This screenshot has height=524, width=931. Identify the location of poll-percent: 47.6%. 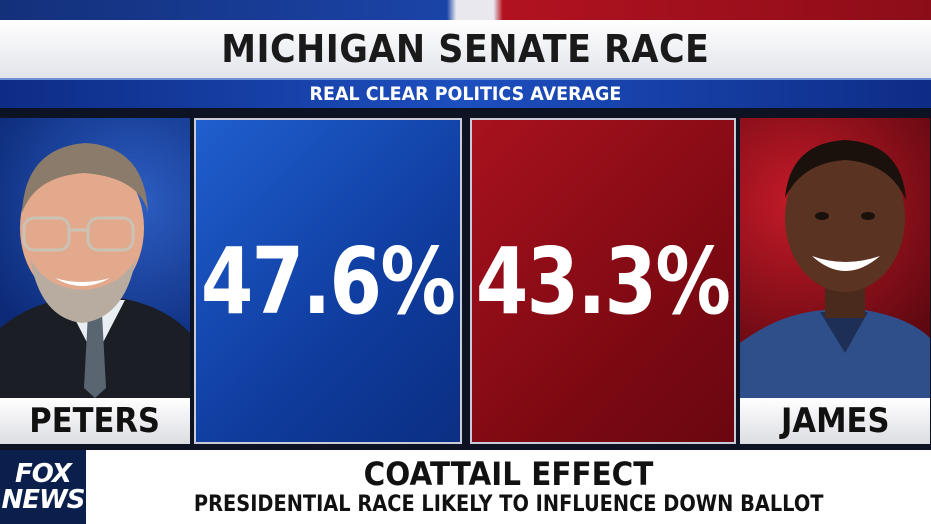
(328, 281).